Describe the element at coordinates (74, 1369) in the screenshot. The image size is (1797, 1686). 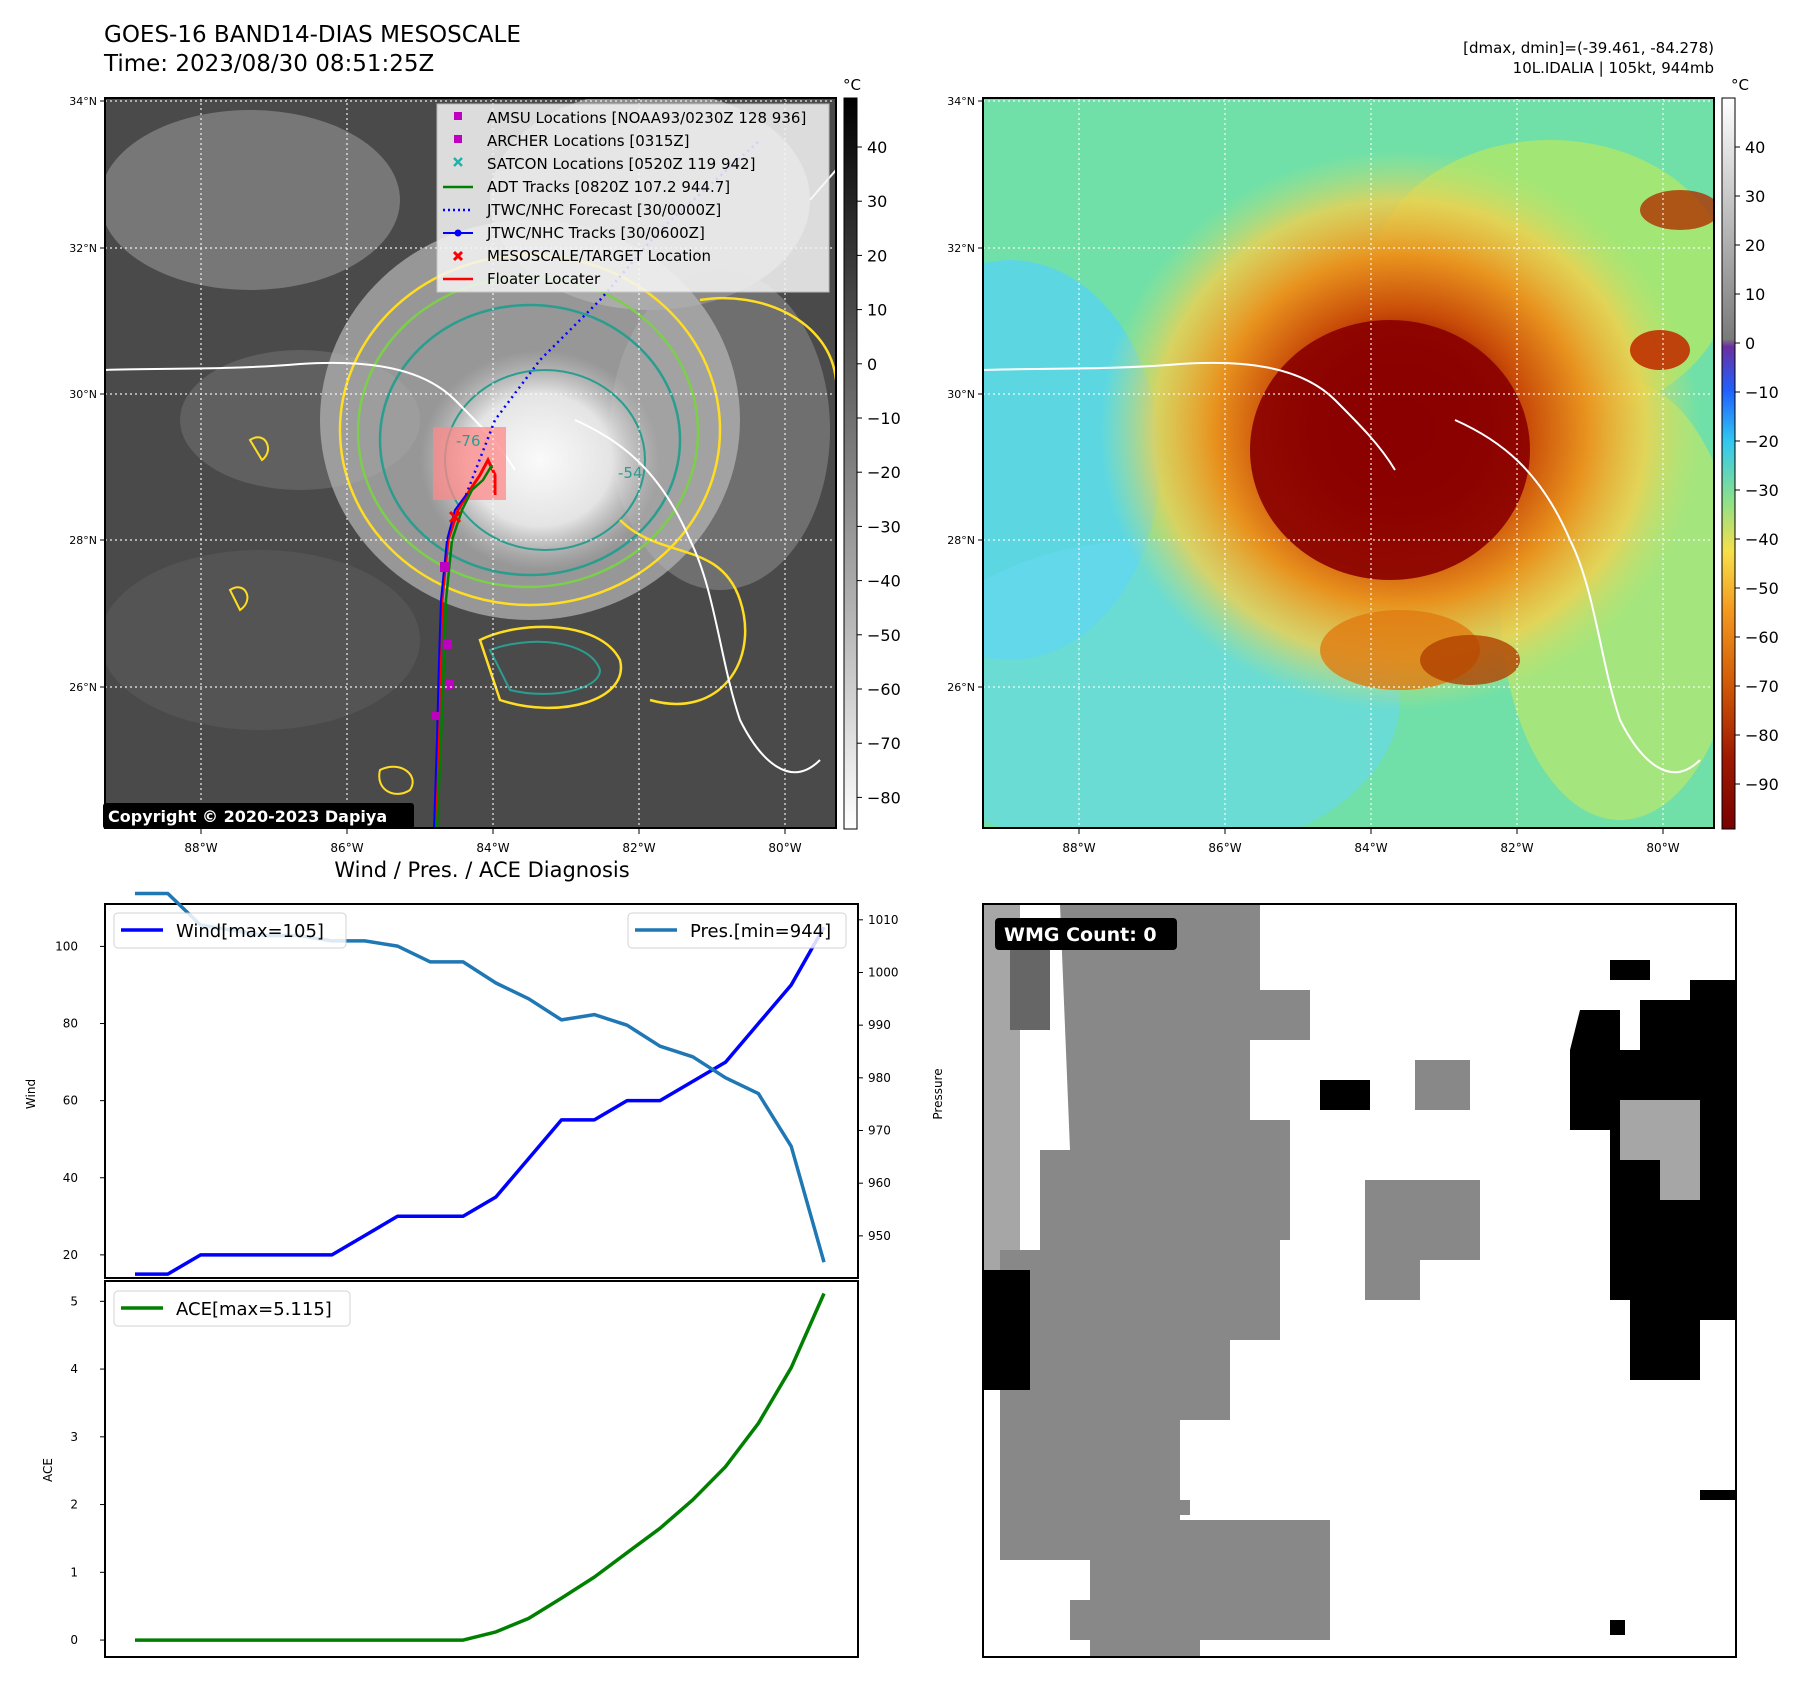
I see `ace-tick-label: 4` at that location.